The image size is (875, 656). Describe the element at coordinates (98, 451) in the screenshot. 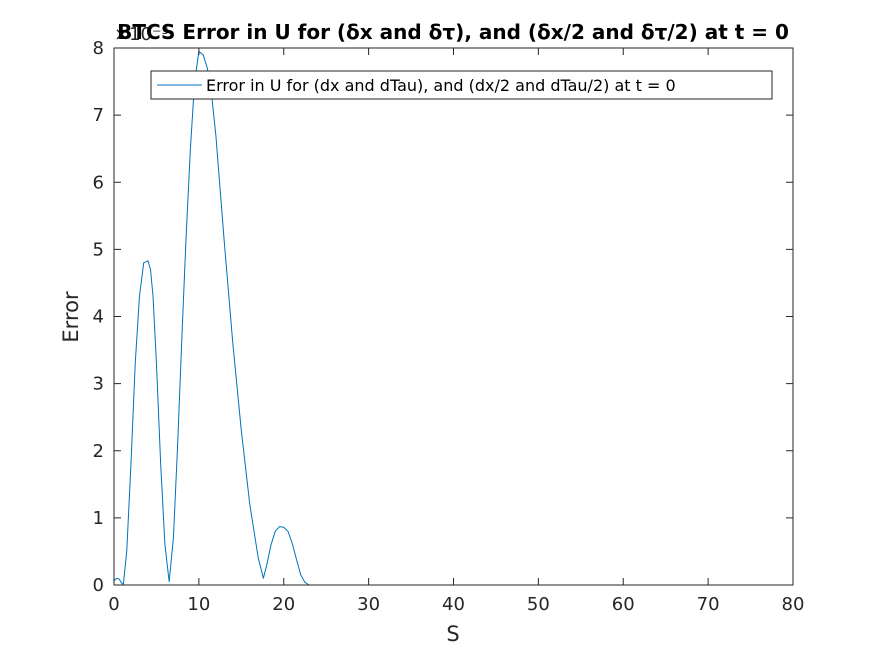

I see `y-tick-label: 2` at that location.